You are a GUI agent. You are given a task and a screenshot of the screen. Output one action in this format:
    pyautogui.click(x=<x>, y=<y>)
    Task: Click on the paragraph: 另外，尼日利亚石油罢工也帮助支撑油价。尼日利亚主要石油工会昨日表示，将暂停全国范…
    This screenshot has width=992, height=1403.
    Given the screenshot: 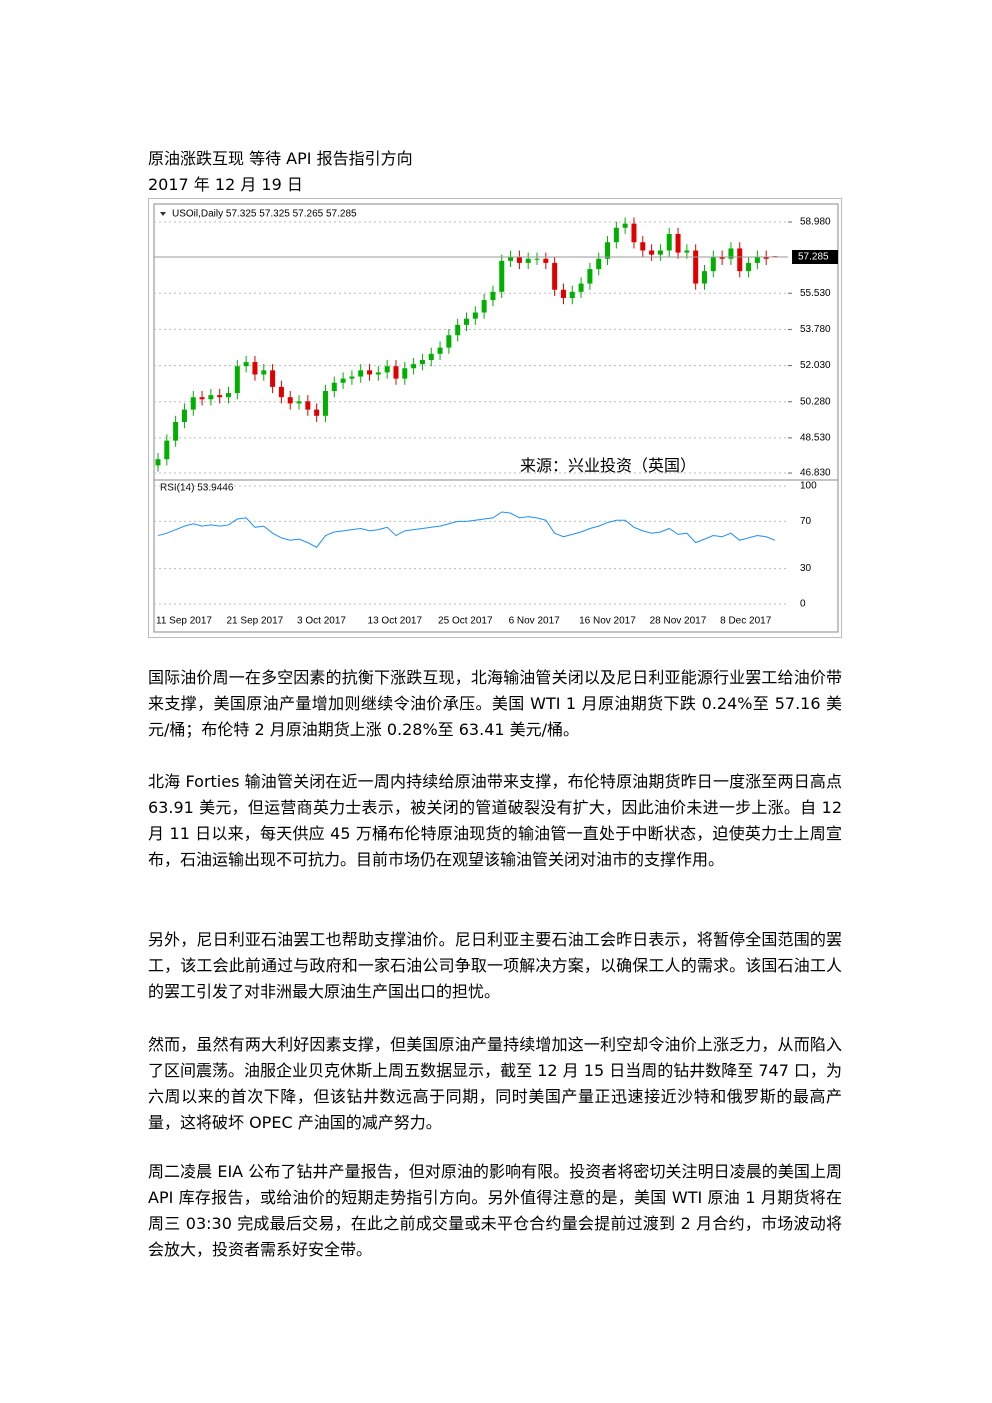 What is the action you would take?
    pyautogui.click(x=495, y=965)
    